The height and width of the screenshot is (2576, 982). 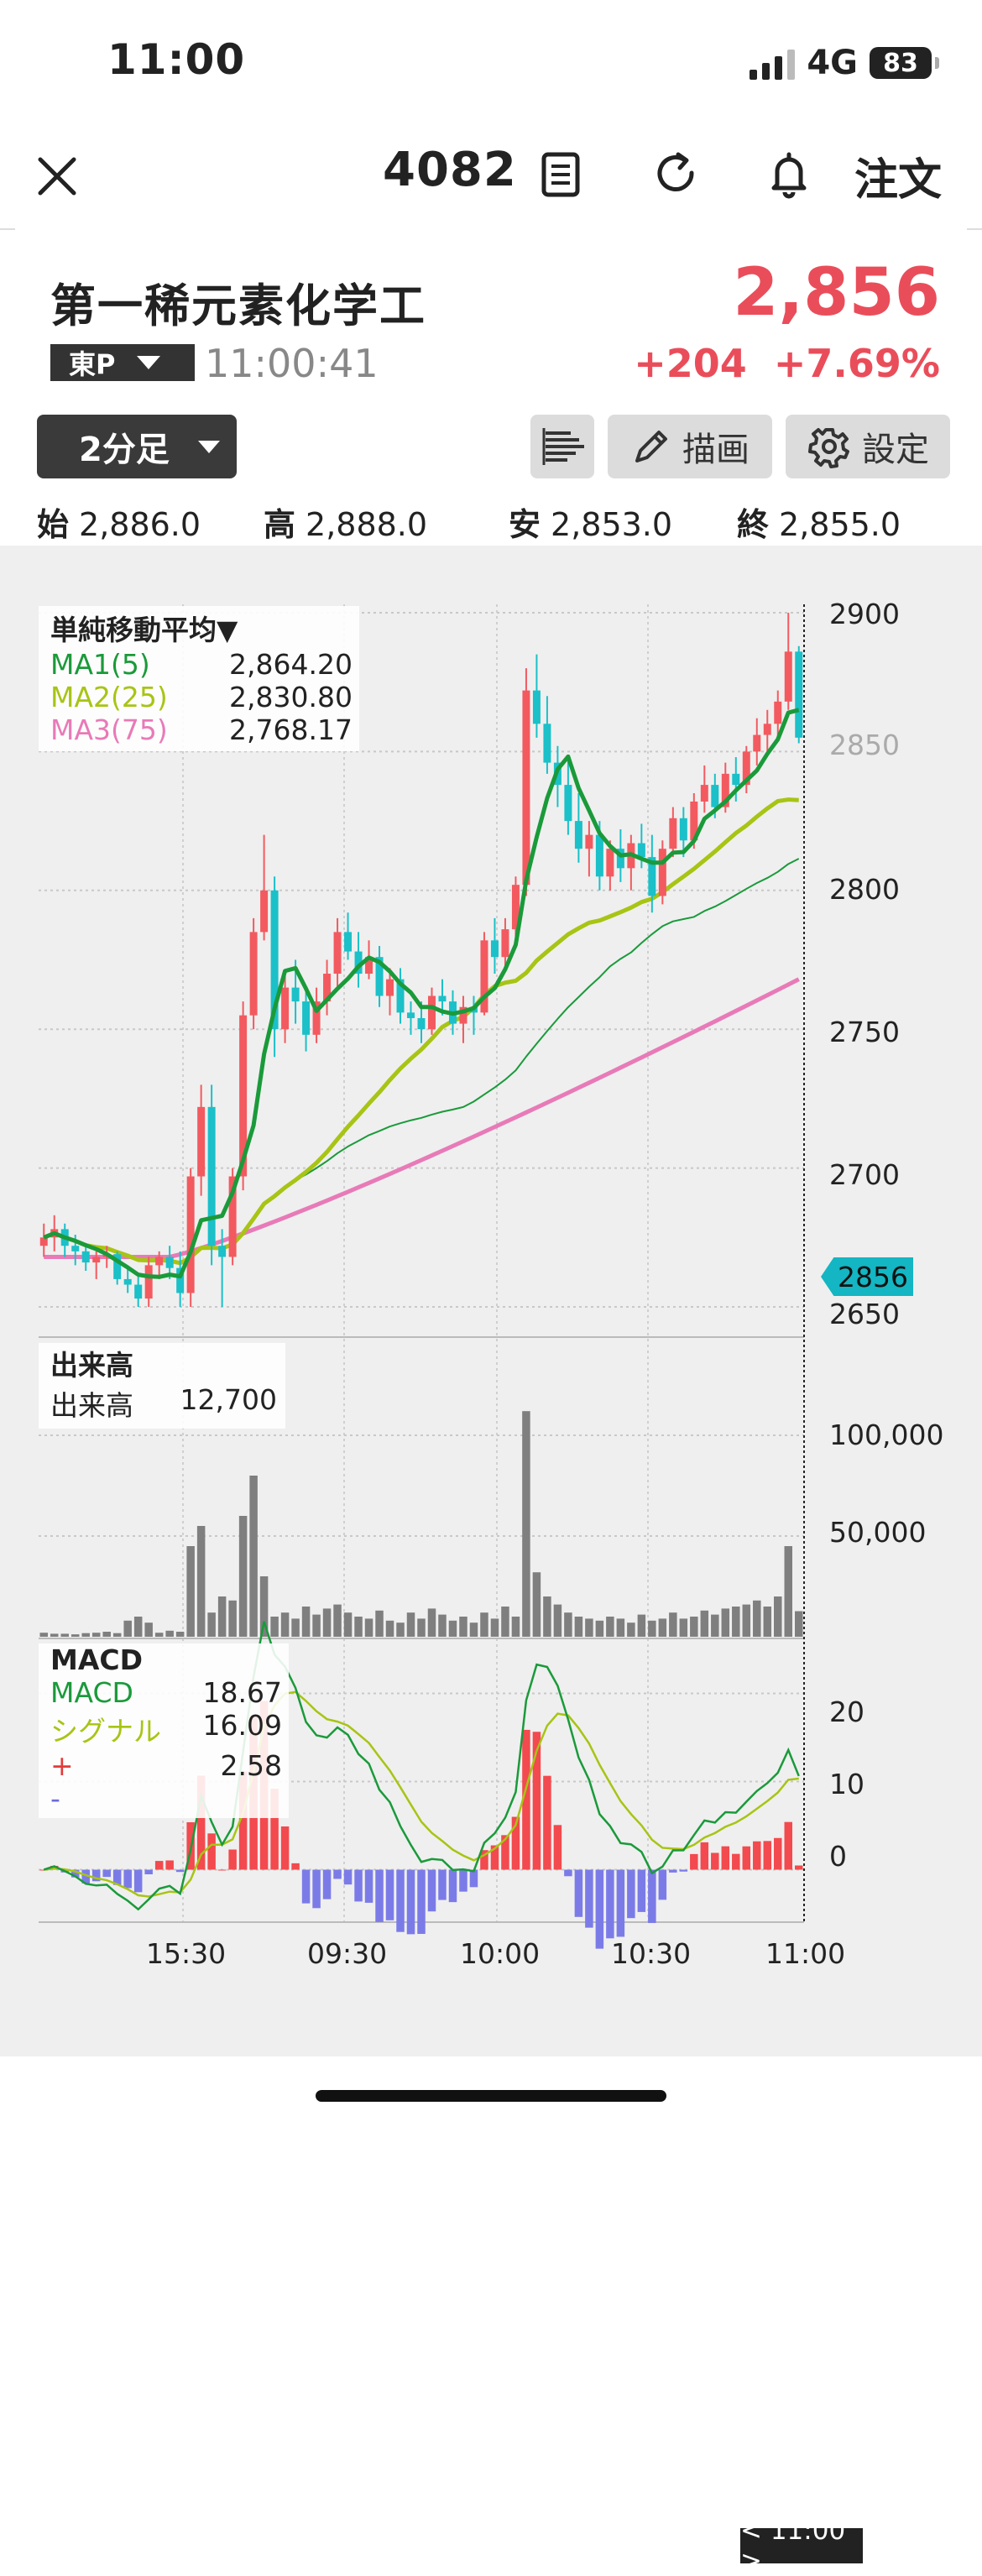 What do you see at coordinates (280, 524) in the screenshot?
I see `high-label: 高` at bounding box center [280, 524].